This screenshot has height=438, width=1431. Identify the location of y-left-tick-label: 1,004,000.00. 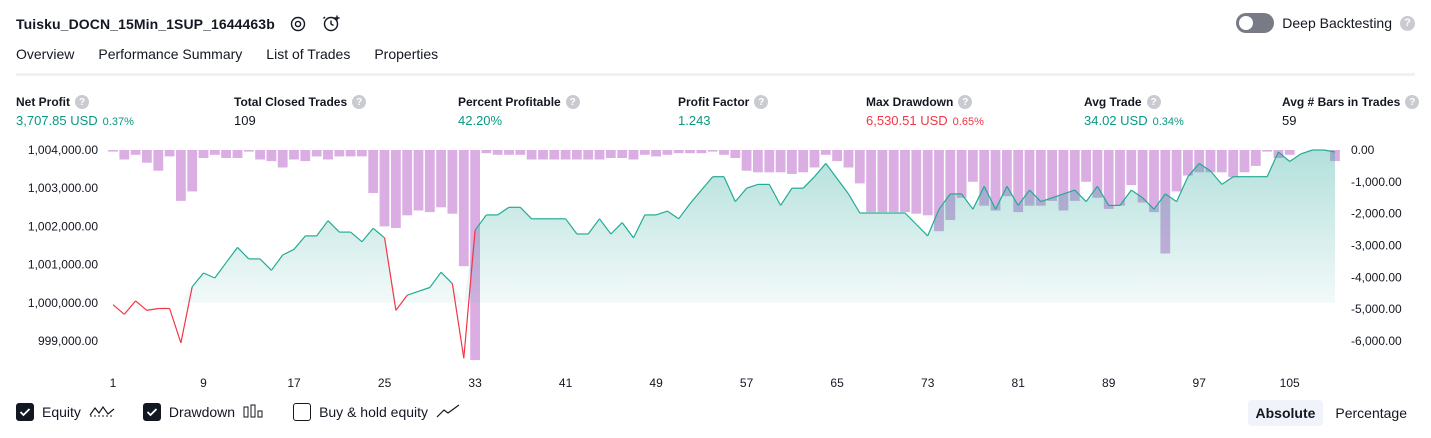
(63, 150).